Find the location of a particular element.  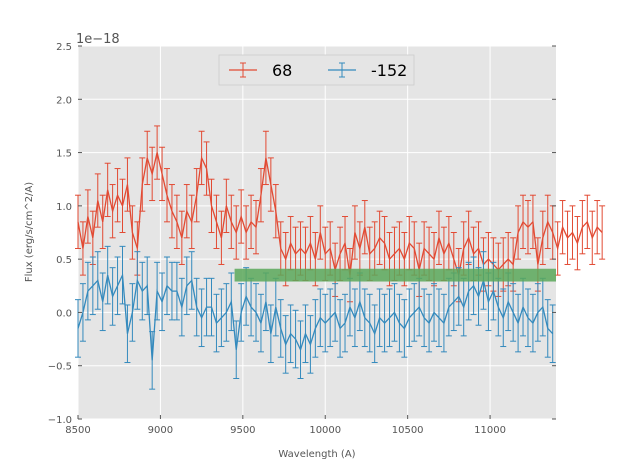

x-tick-label: 10500 is located at coordinates (408, 430).